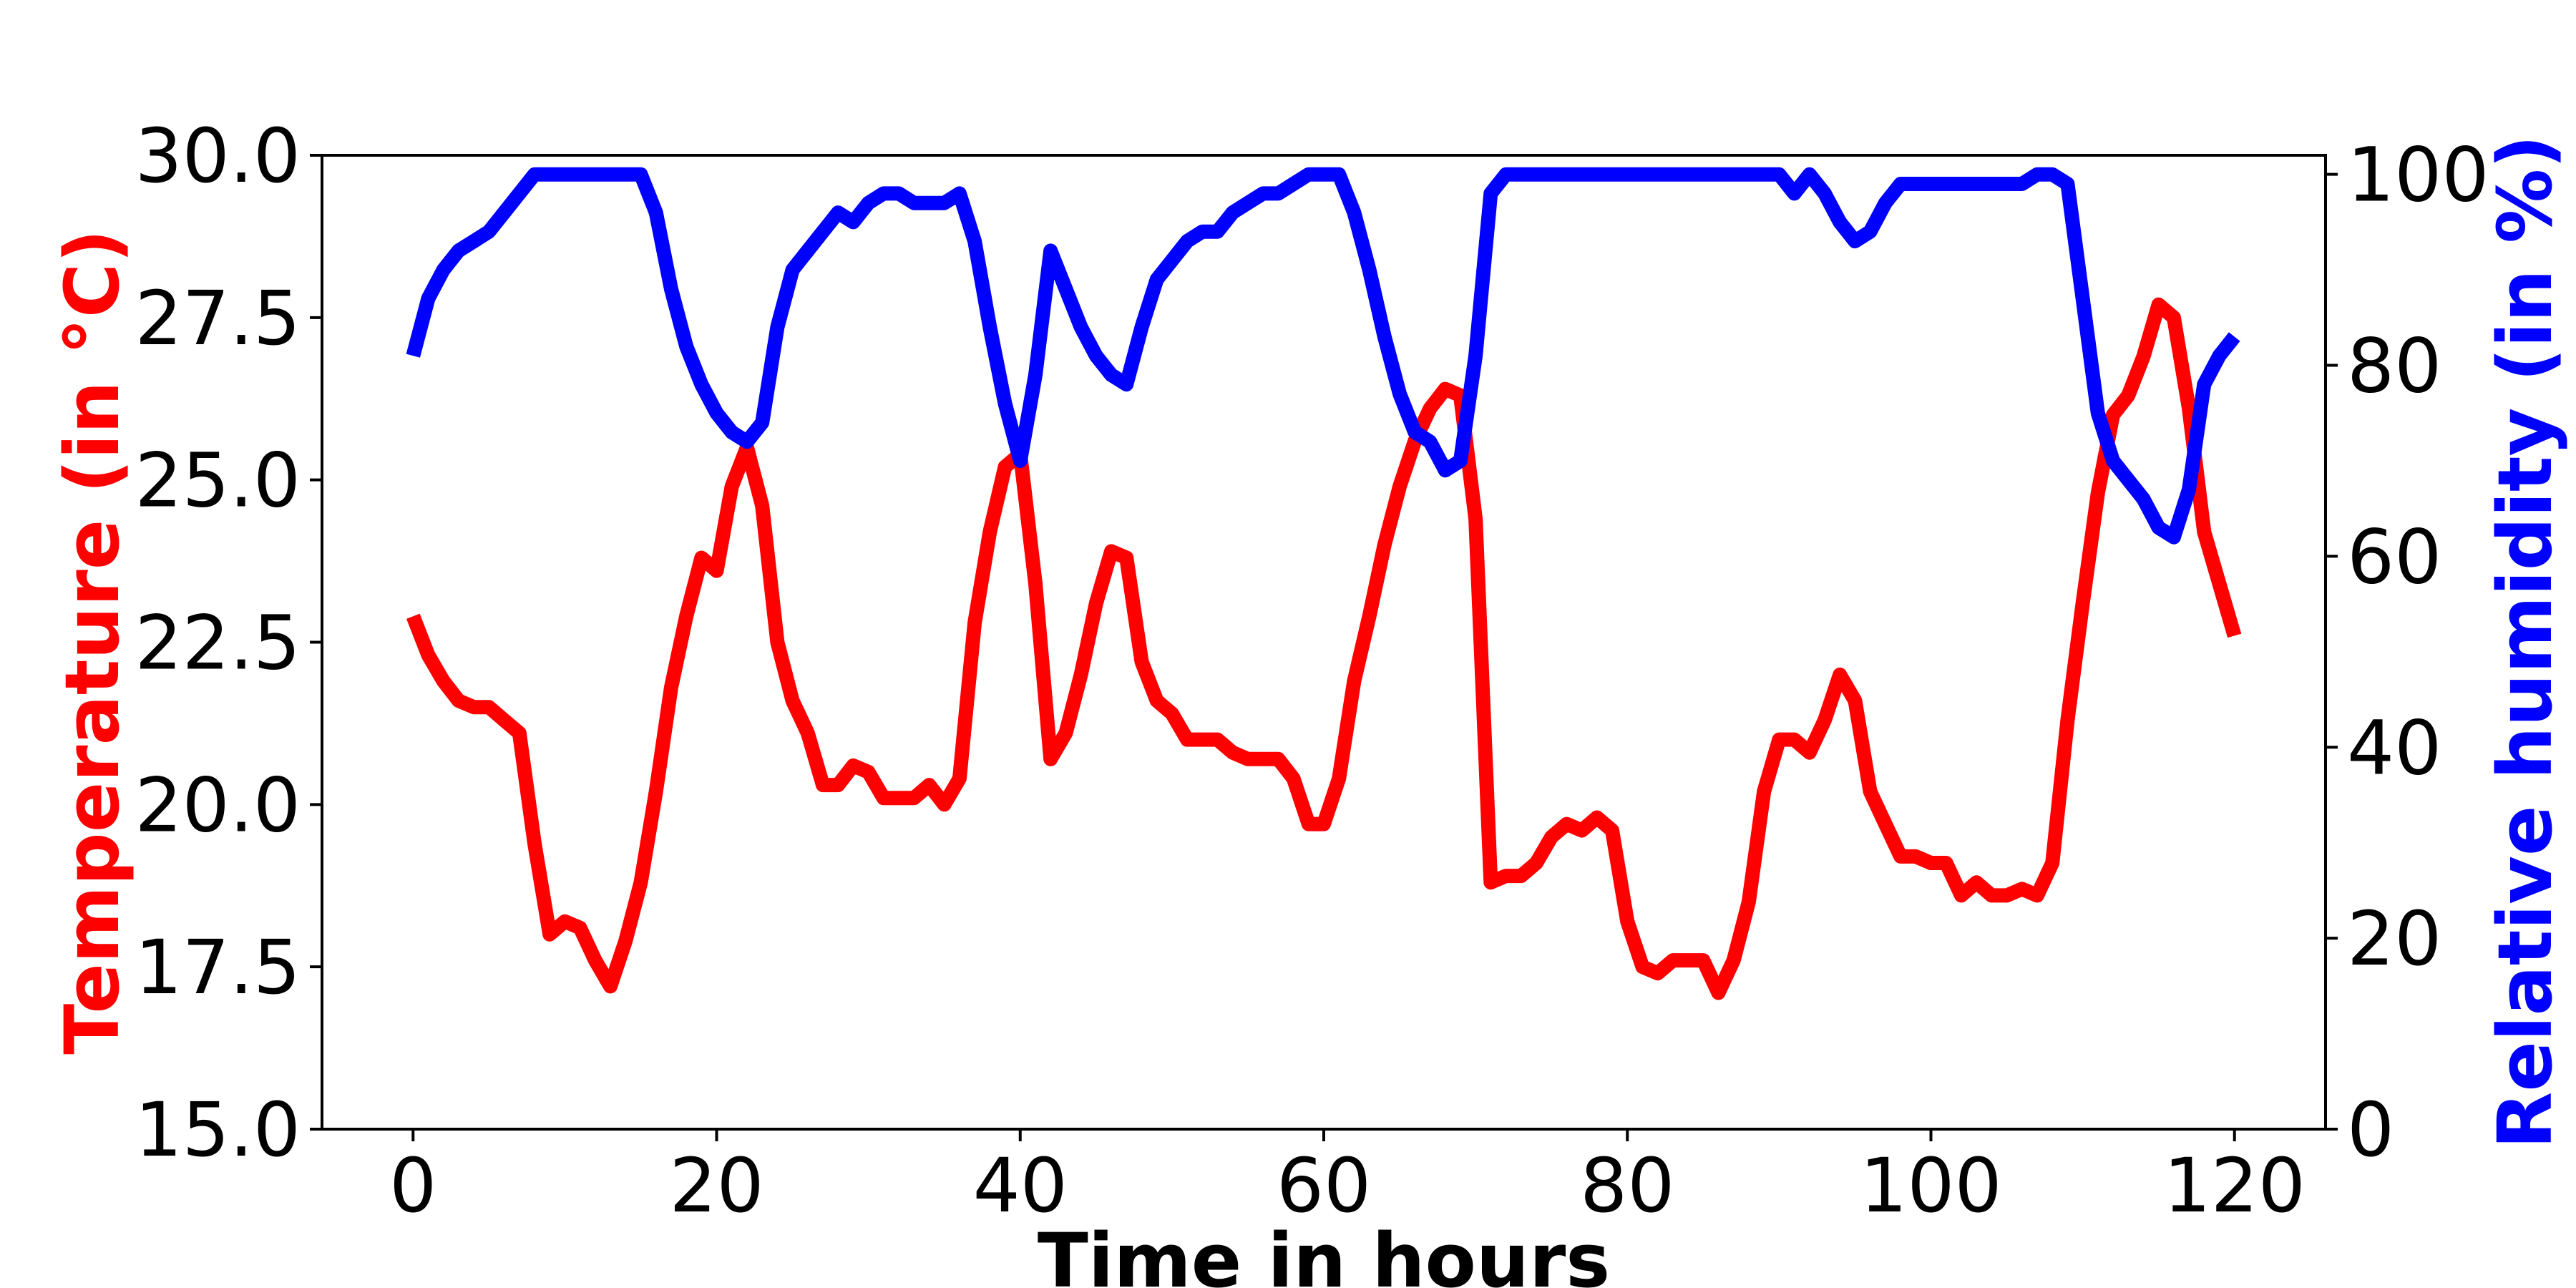 The width and height of the screenshot is (2576, 1288). I want to click on x-tick-label: 100, so click(1931, 1185).